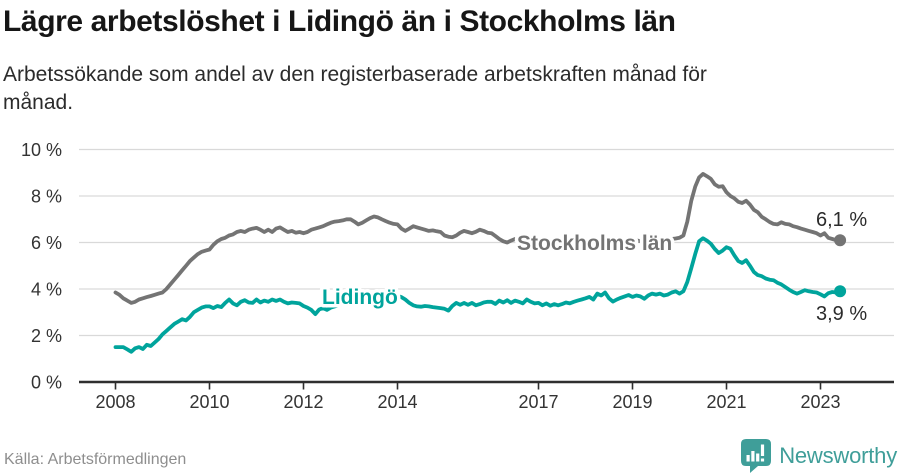 The image size is (900, 474). I want to click on series-end-dot-lidingo, so click(840, 291).